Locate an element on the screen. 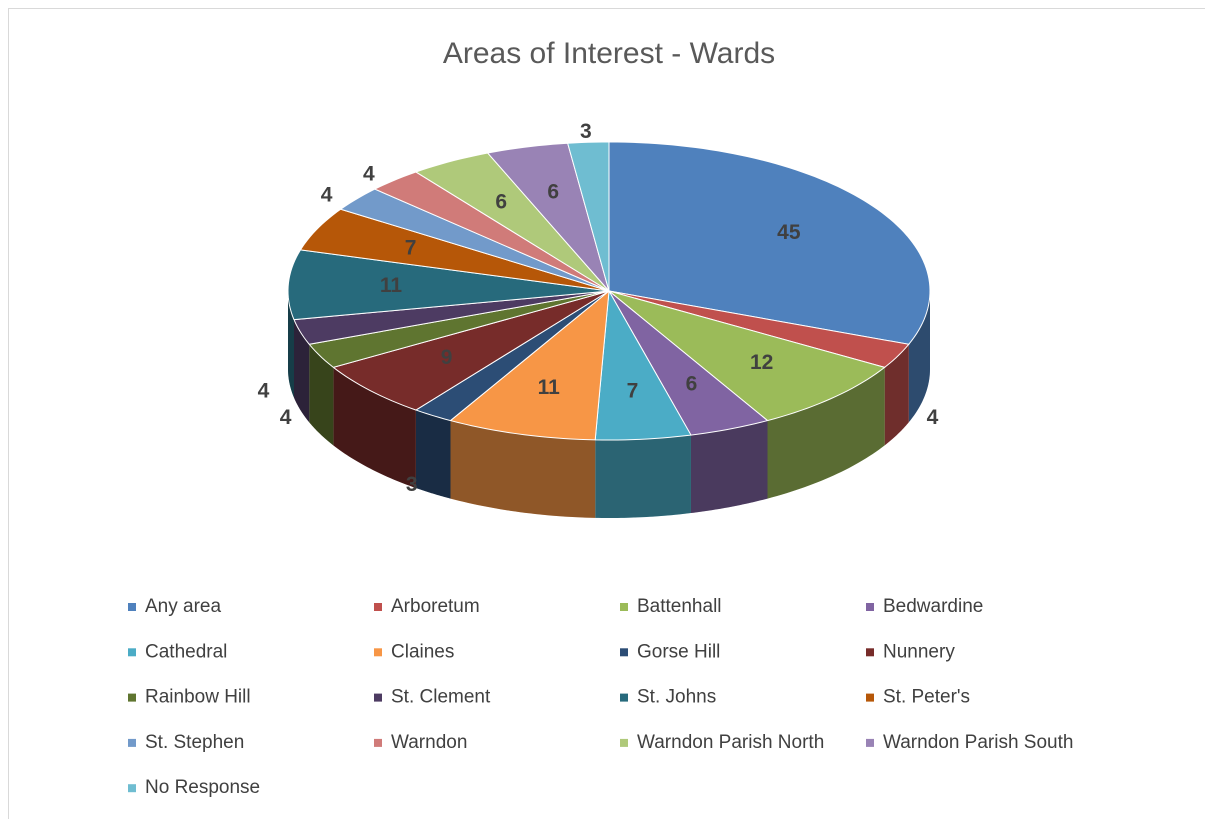  legend-label: Cathedral is located at coordinates (186, 651).